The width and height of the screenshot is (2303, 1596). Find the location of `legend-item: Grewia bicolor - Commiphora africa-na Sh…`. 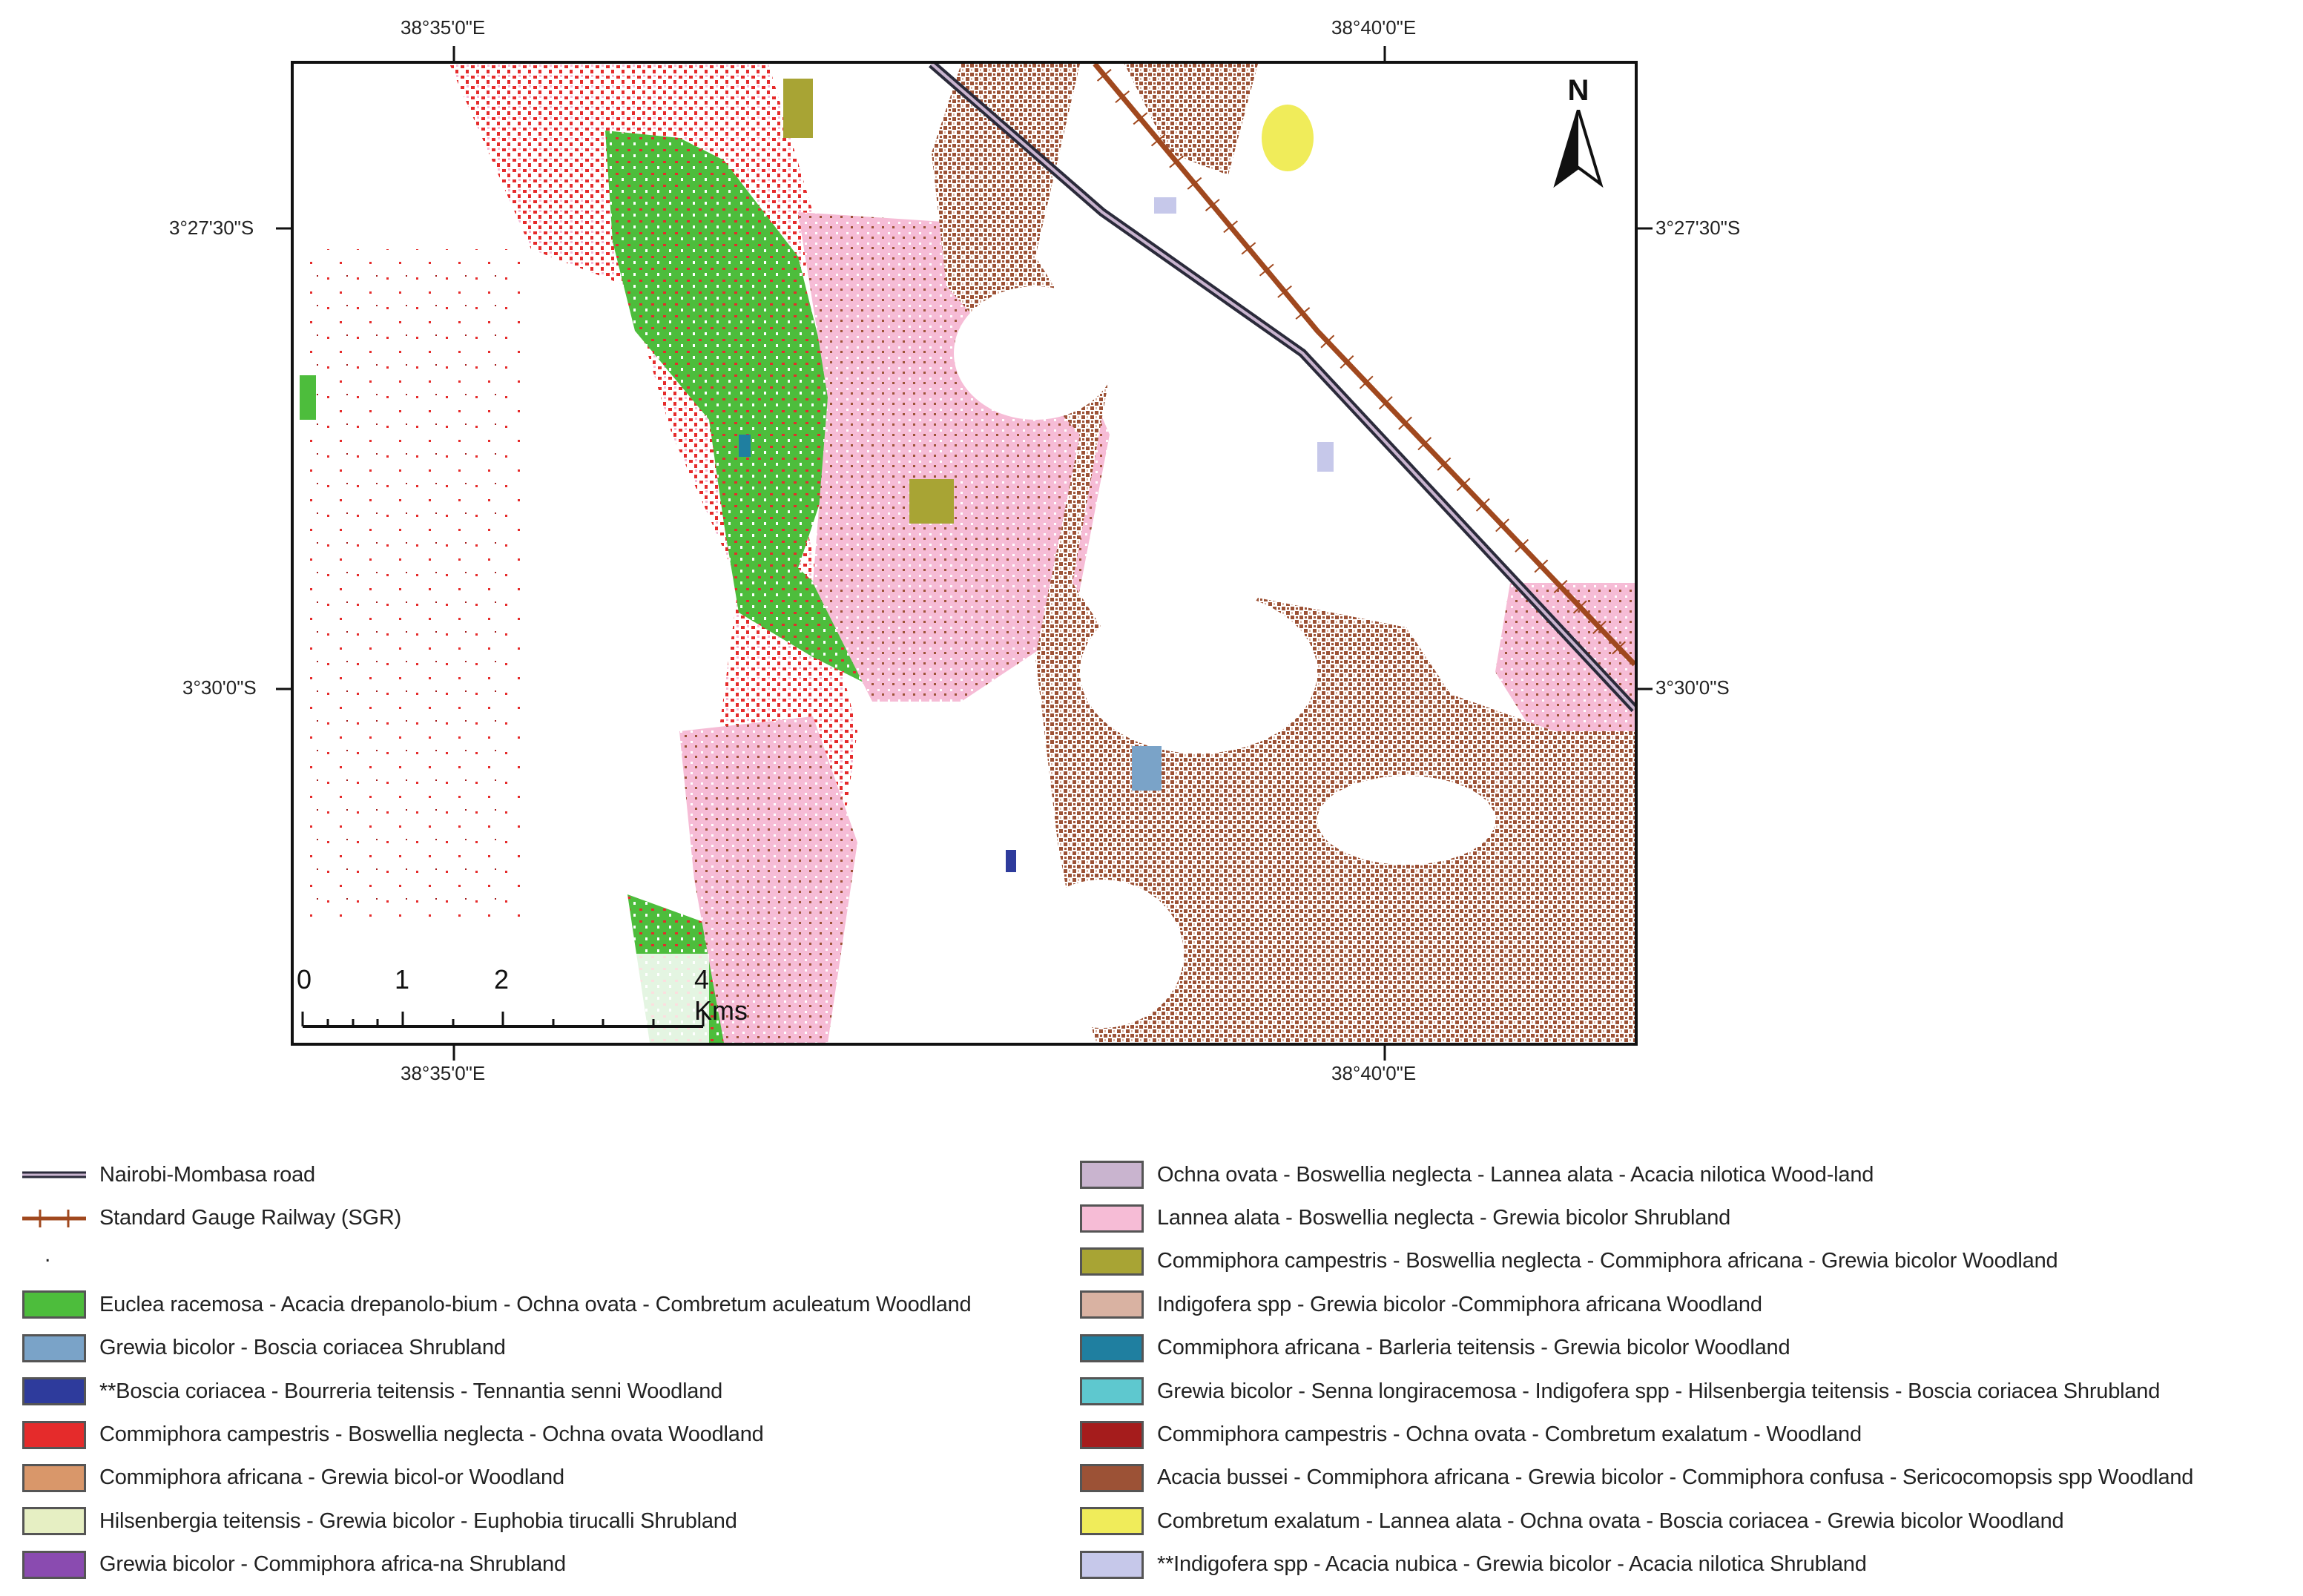

legend-item: Grewia bicolor - Commiphora africa-na Sh… is located at coordinates (497, 1564).